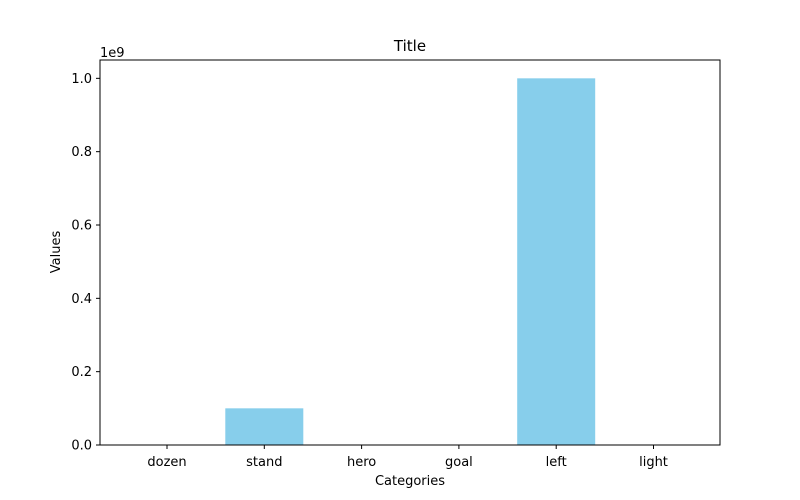 Image resolution: width=800 pixels, height=500 pixels. I want to click on y-axis-label: Values, so click(56, 252).